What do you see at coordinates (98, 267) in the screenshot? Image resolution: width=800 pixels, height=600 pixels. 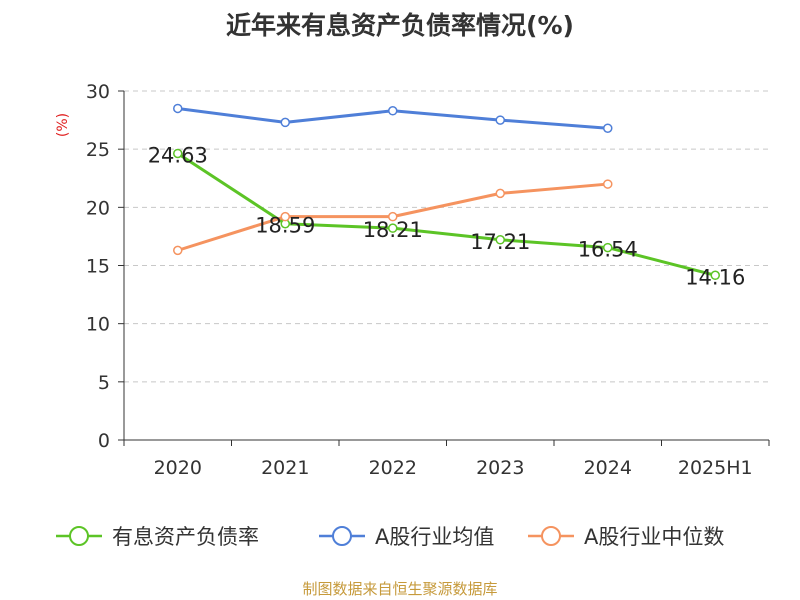 I see `y-tick-label: 15` at bounding box center [98, 267].